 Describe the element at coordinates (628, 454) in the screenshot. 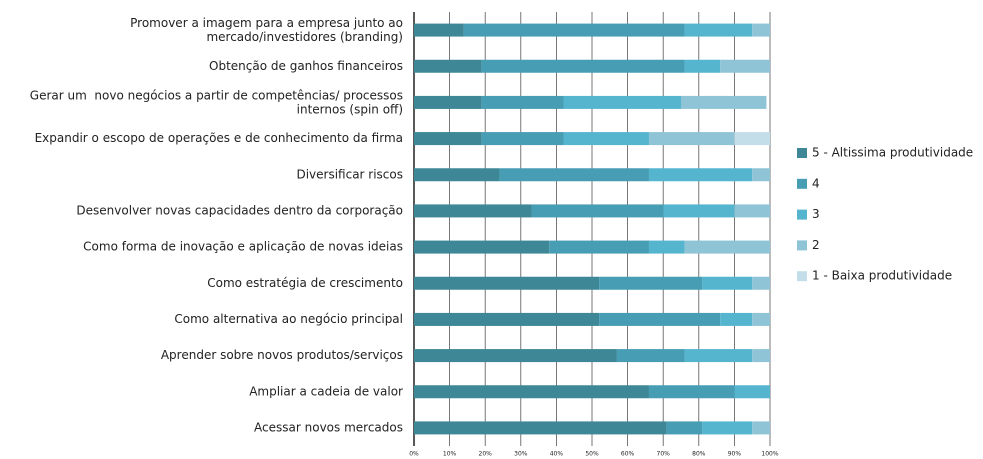

I see `x-tick-label: 60%` at that location.